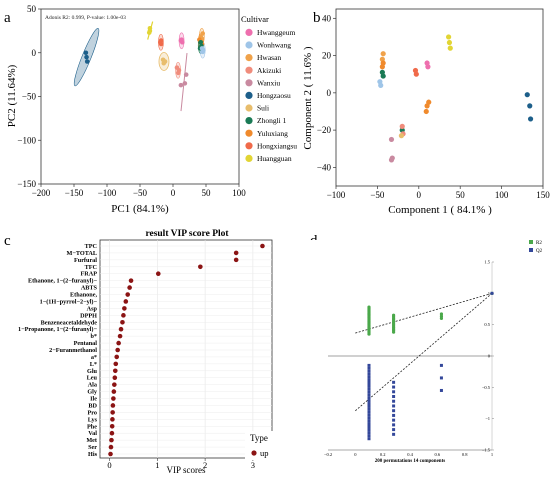  I want to click on panel-a-xtick-label: 0, so click(173, 193).